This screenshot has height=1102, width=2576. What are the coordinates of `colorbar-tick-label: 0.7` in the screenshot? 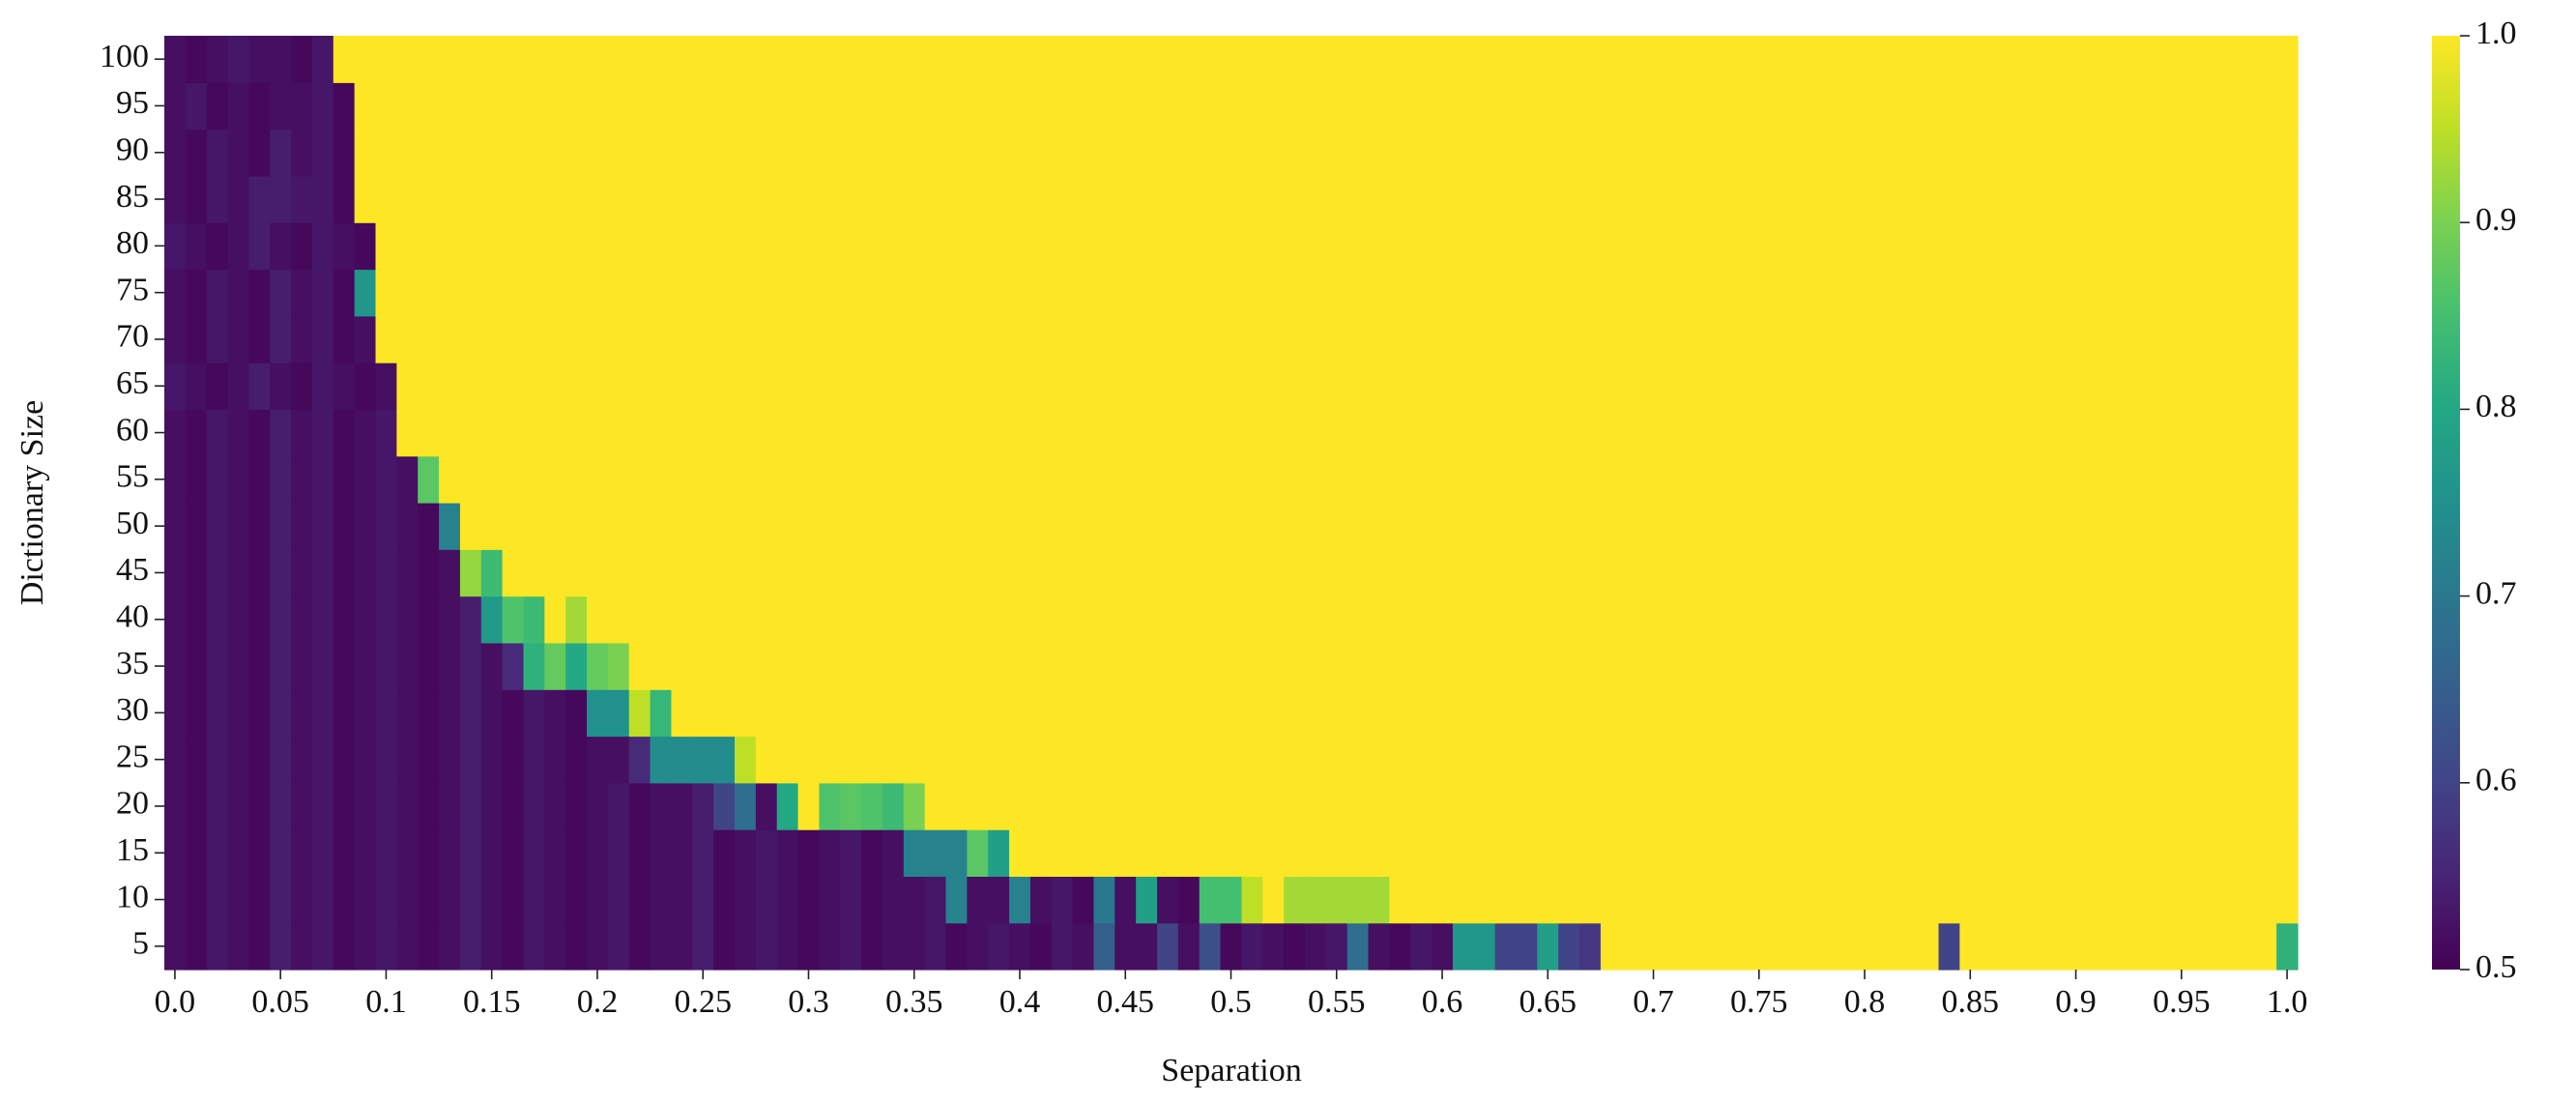 It's located at (2496, 593).